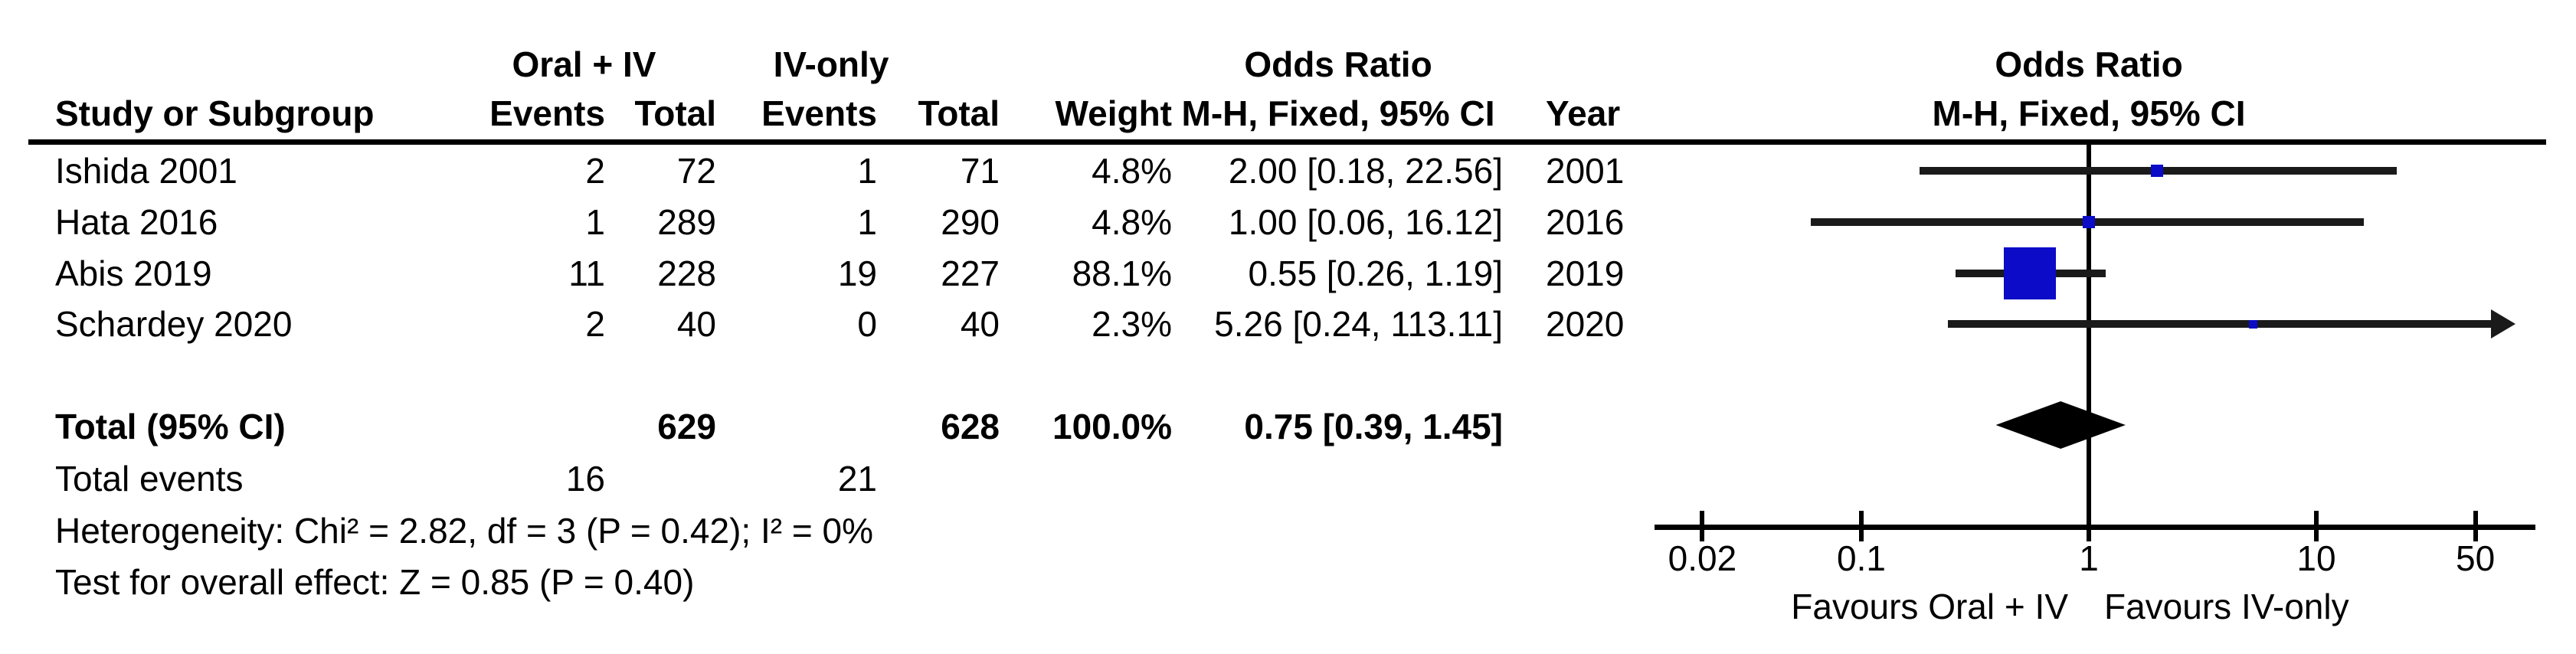 Image resolution: width=2576 pixels, height=654 pixels. I want to click on group1-header: Oral + IV, so click(584, 64).